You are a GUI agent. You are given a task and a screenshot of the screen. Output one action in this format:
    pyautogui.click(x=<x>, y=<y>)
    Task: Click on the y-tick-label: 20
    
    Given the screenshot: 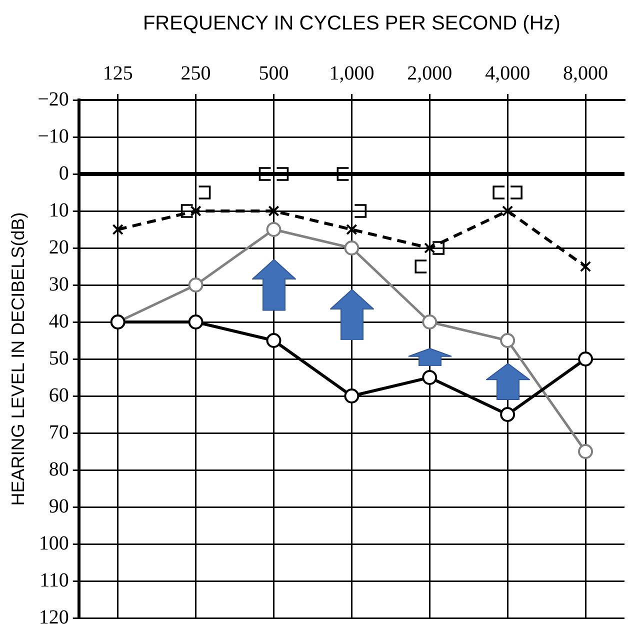 What is the action you would take?
    pyautogui.click(x=58, y=247)
    